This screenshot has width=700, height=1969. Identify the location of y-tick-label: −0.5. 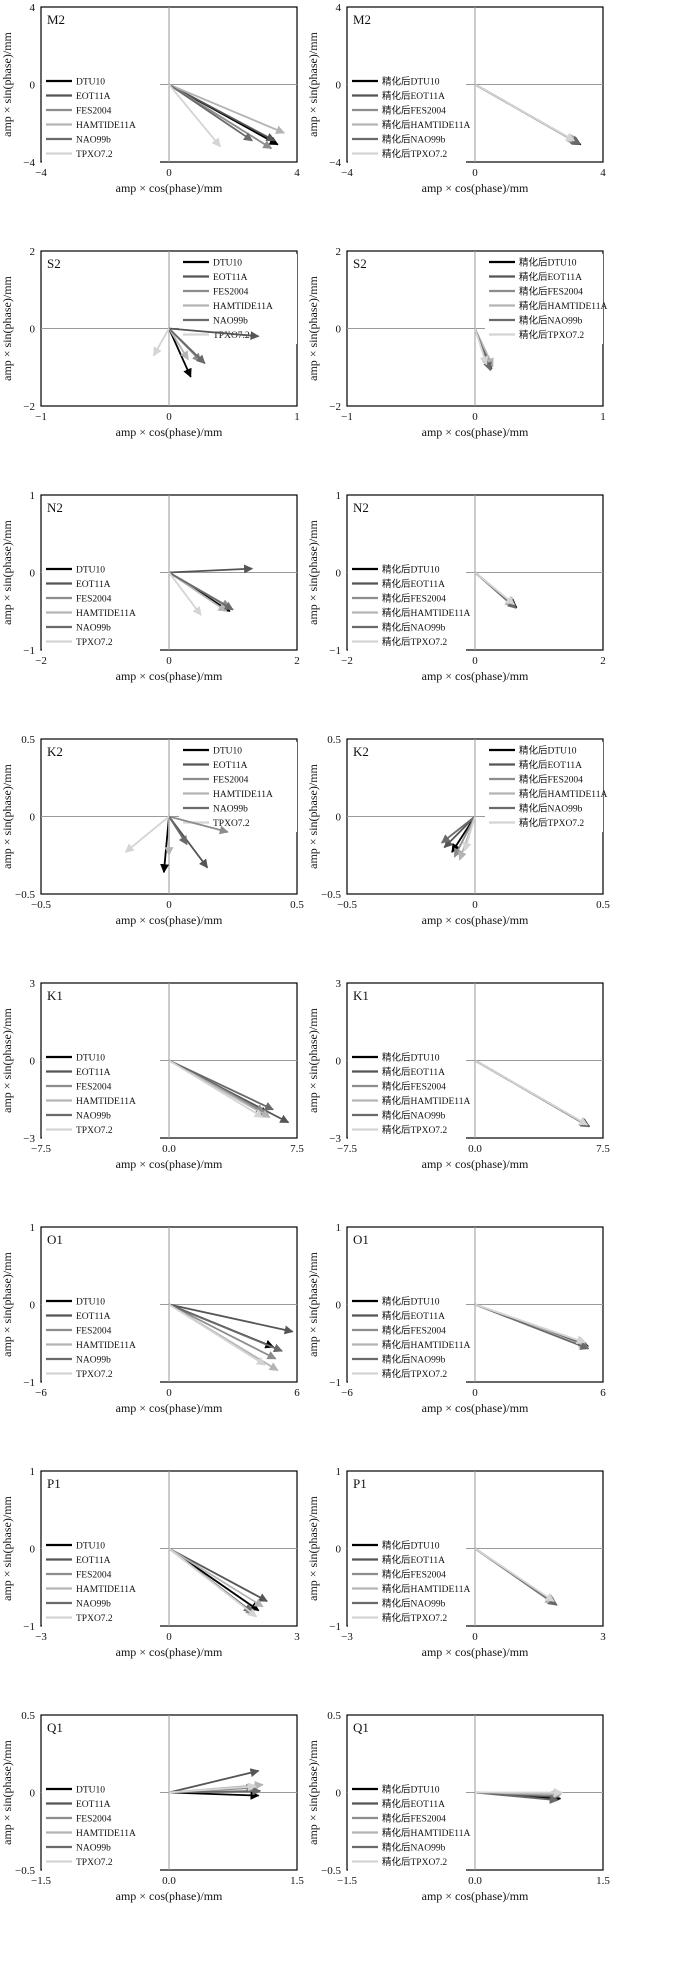
(25, 895).